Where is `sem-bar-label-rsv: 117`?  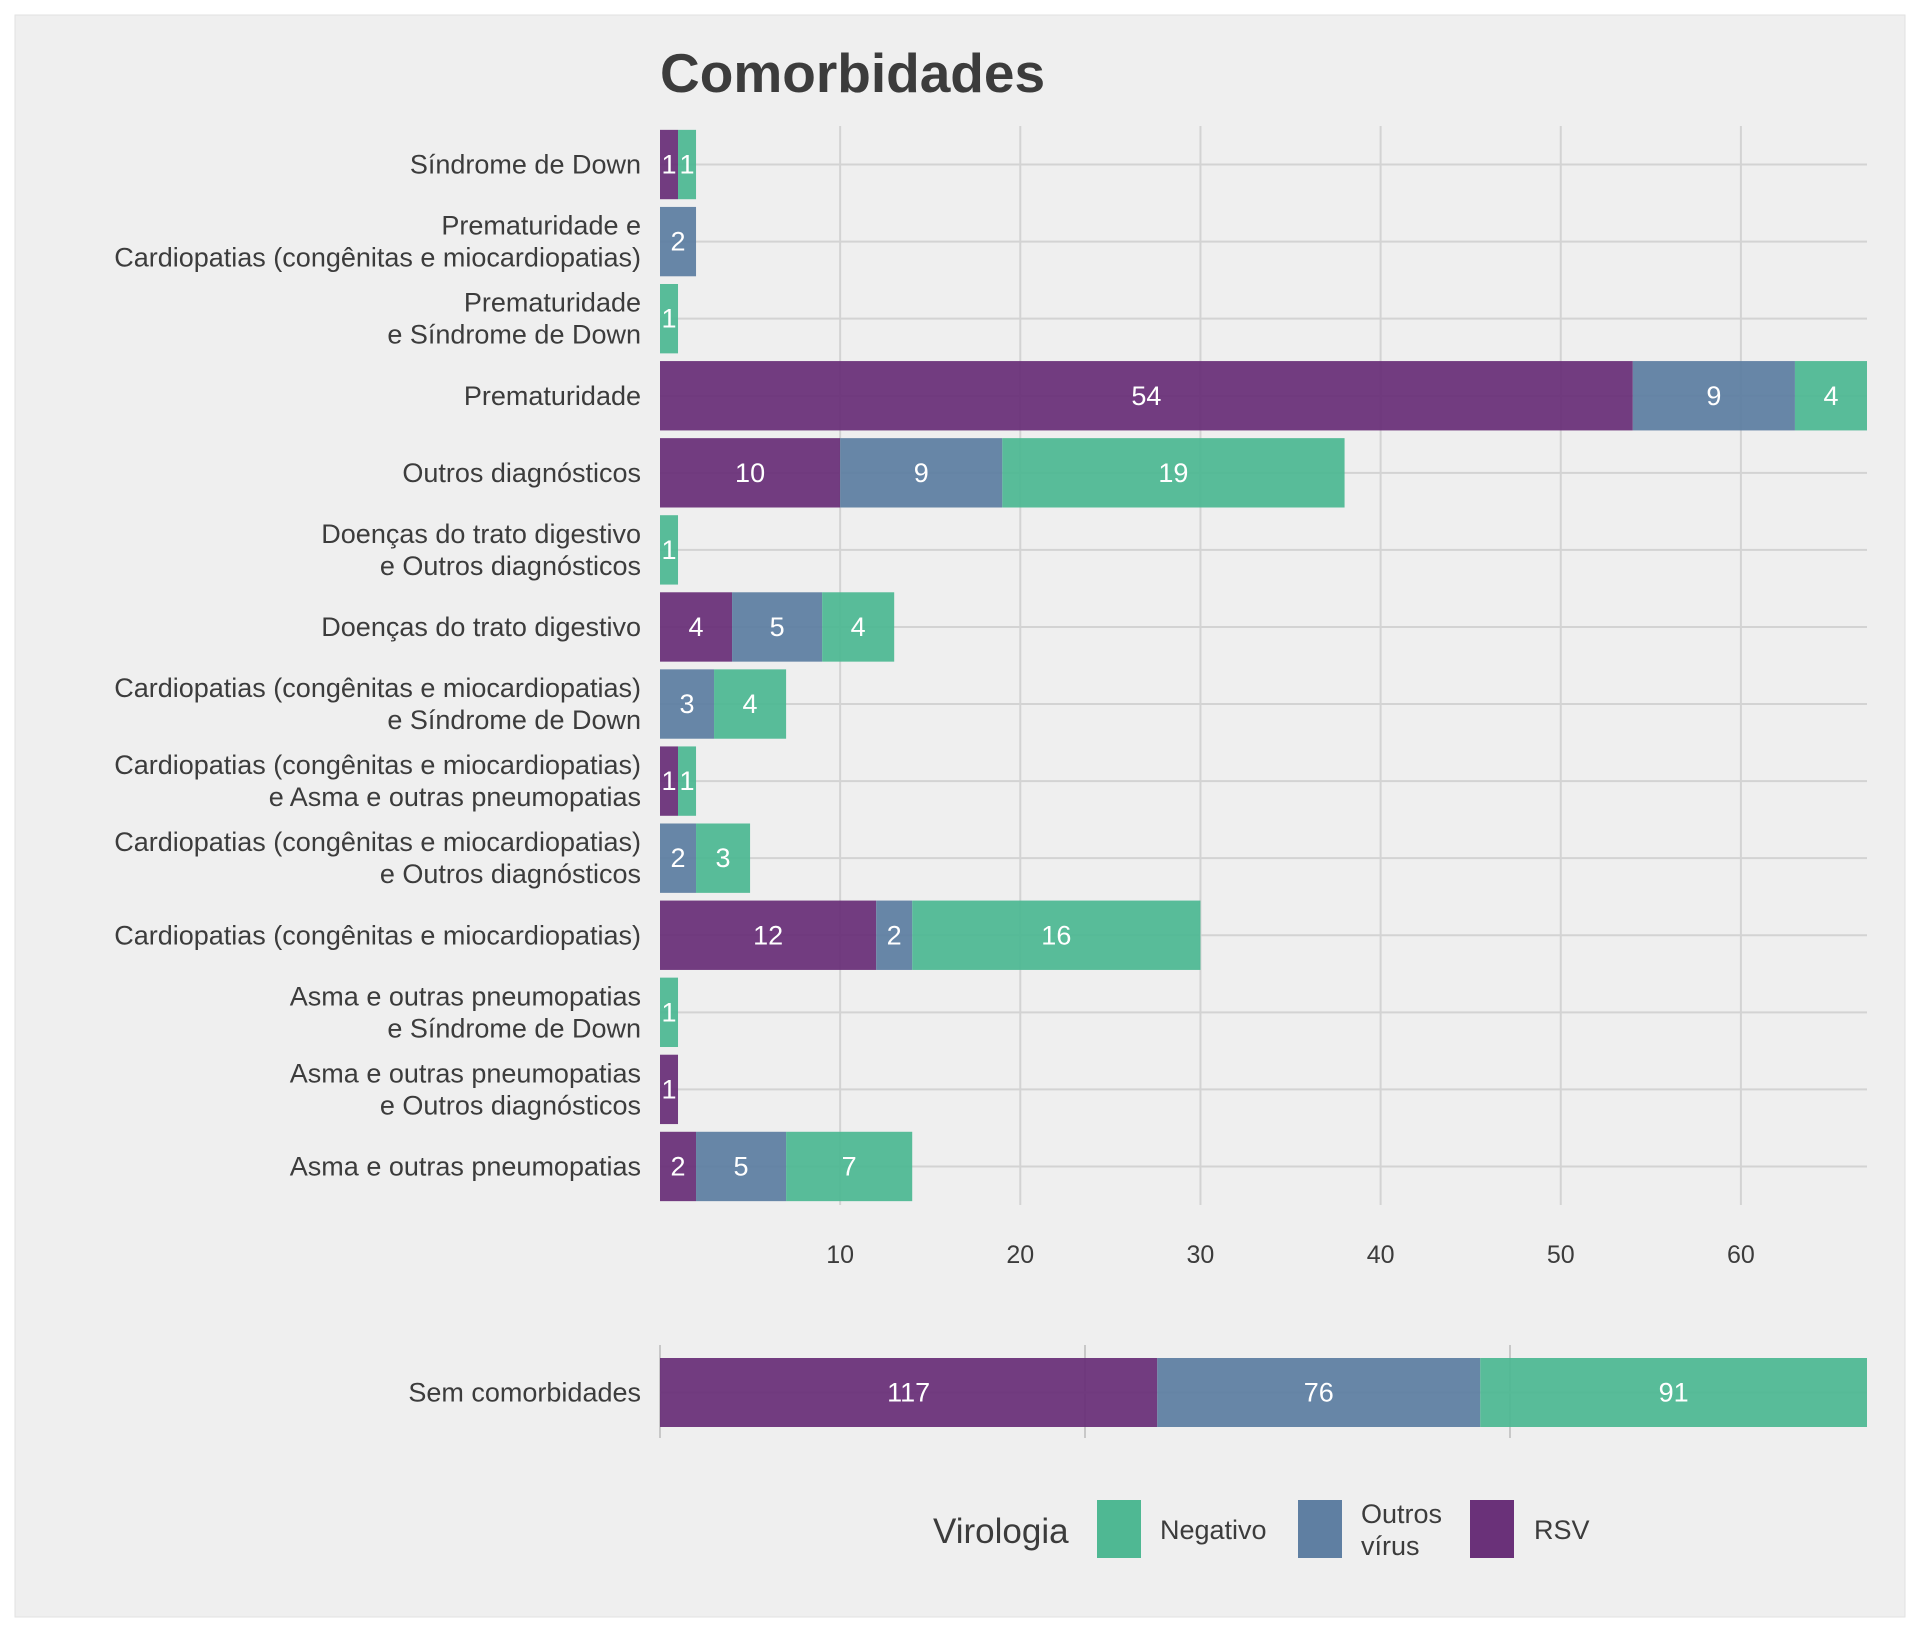
sem-bar-label-rsv: 117 is located at coordinates (908, 1393).